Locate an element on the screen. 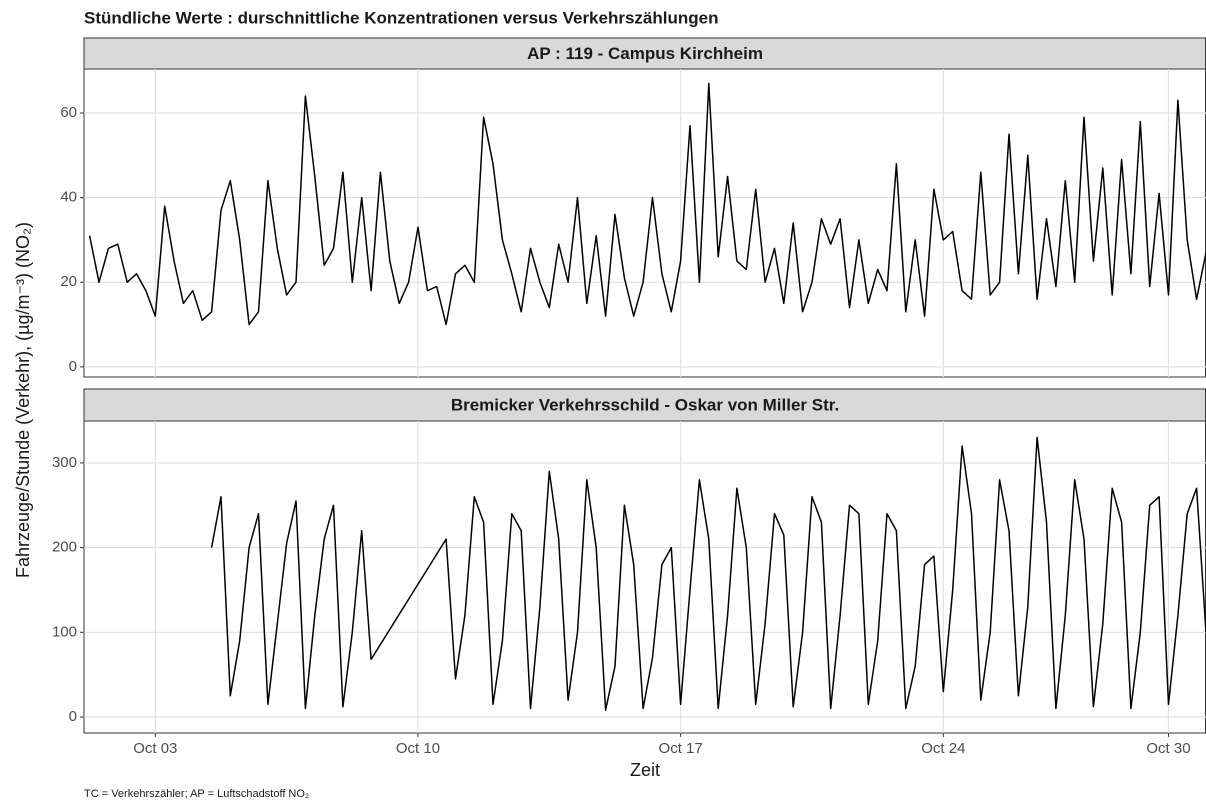  strip is located at coordinates (644, 53).